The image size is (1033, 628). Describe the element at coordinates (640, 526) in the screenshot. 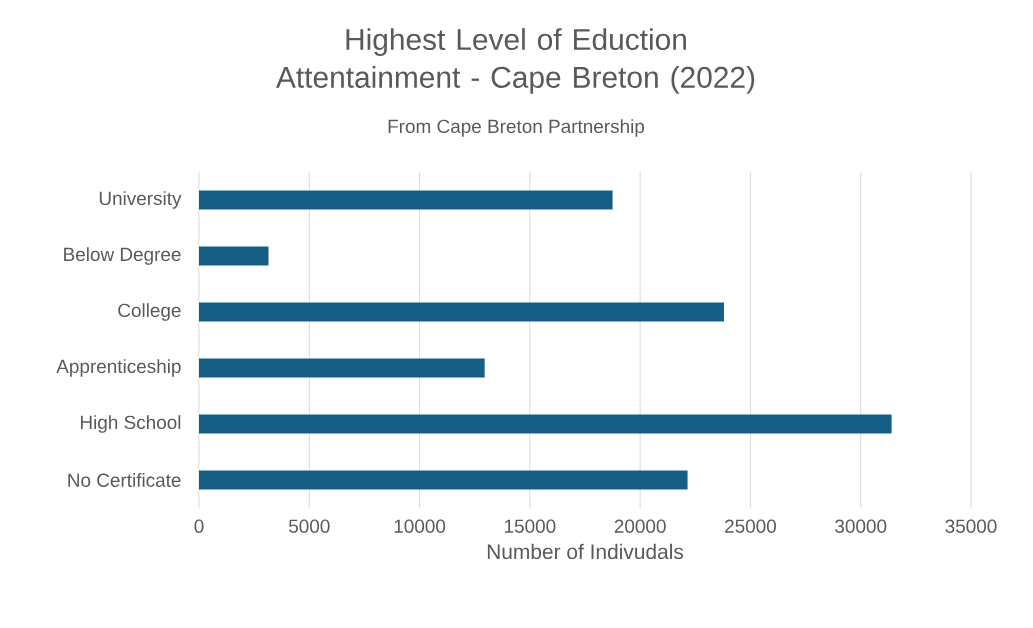

I see `x-tick-label: 20000` at that location.